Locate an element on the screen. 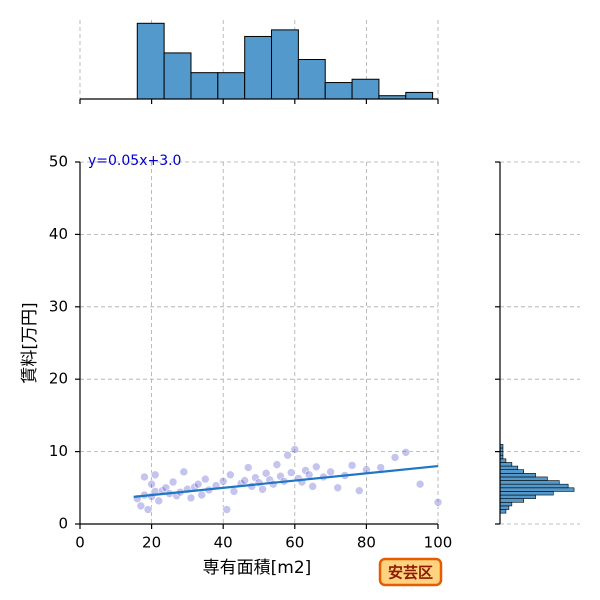 The height and width of the screenshot is (600, 600). x-tick-label: 0 is located at coordinates (80, 543).